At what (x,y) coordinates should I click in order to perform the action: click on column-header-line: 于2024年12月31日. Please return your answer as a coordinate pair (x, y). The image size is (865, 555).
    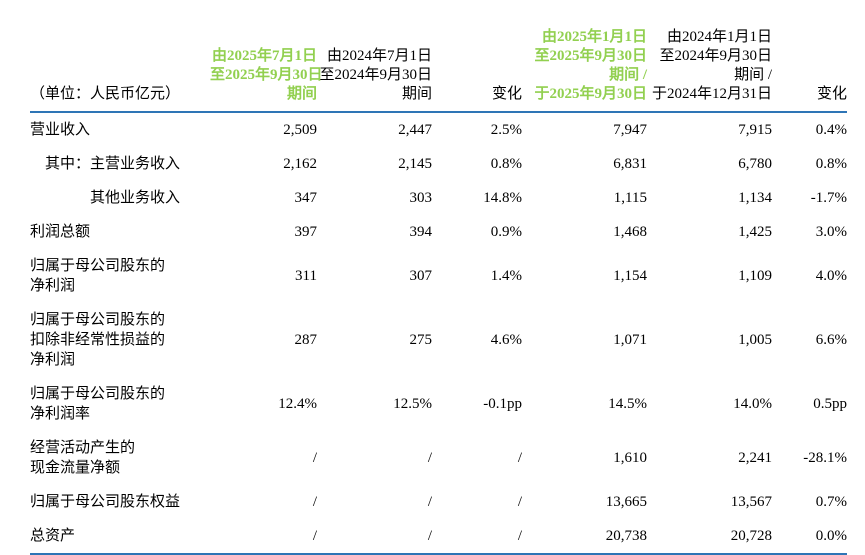
    Looking at the image, I should click on (711, 94).